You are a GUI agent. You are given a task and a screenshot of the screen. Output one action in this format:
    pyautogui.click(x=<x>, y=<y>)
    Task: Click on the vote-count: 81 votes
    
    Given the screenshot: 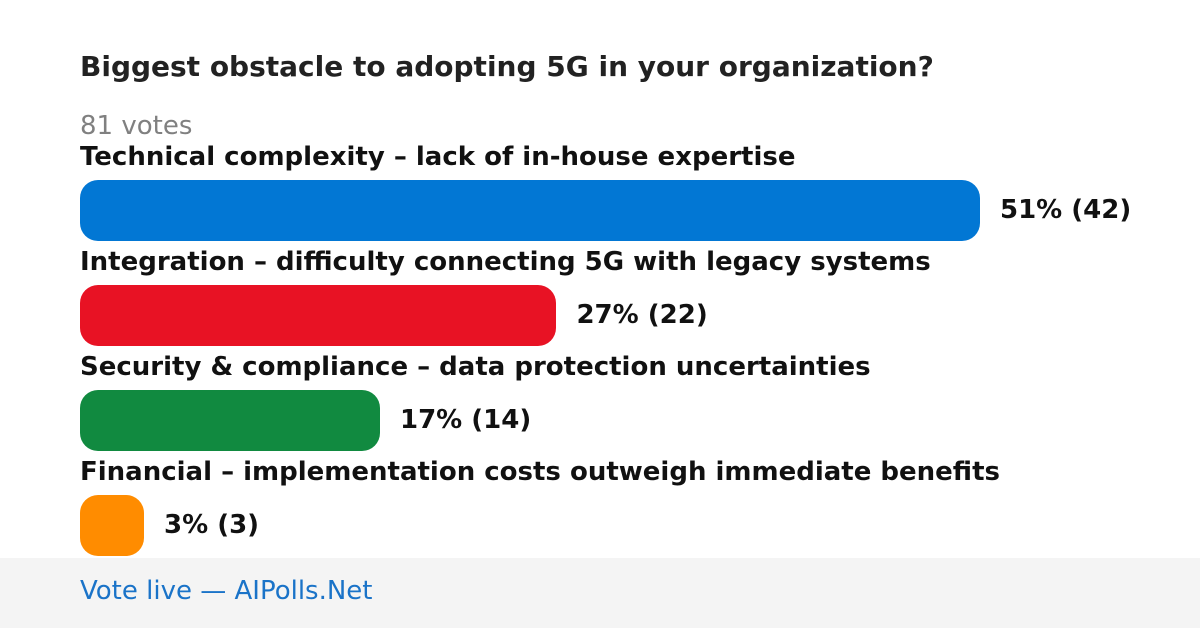 What is the action you would take?
    pyautogui.click(x=136, y=126)
    